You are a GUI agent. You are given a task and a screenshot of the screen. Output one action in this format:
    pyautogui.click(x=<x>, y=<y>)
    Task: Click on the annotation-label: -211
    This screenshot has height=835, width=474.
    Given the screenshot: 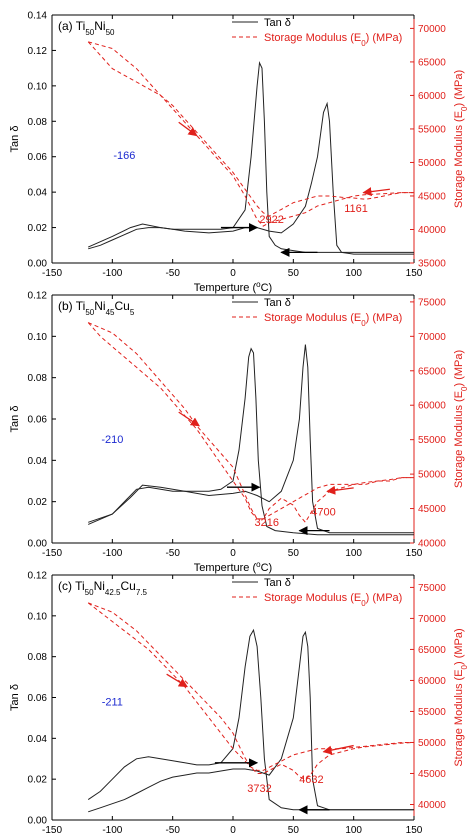 What is the action you would take?
    pyautogui.click(x=112, y=702)
    